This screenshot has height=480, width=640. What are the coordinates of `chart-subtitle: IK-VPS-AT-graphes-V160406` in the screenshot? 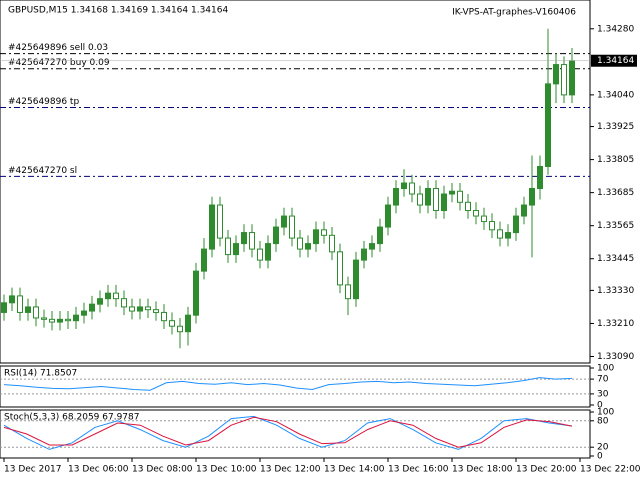 It's located at (514, 13).